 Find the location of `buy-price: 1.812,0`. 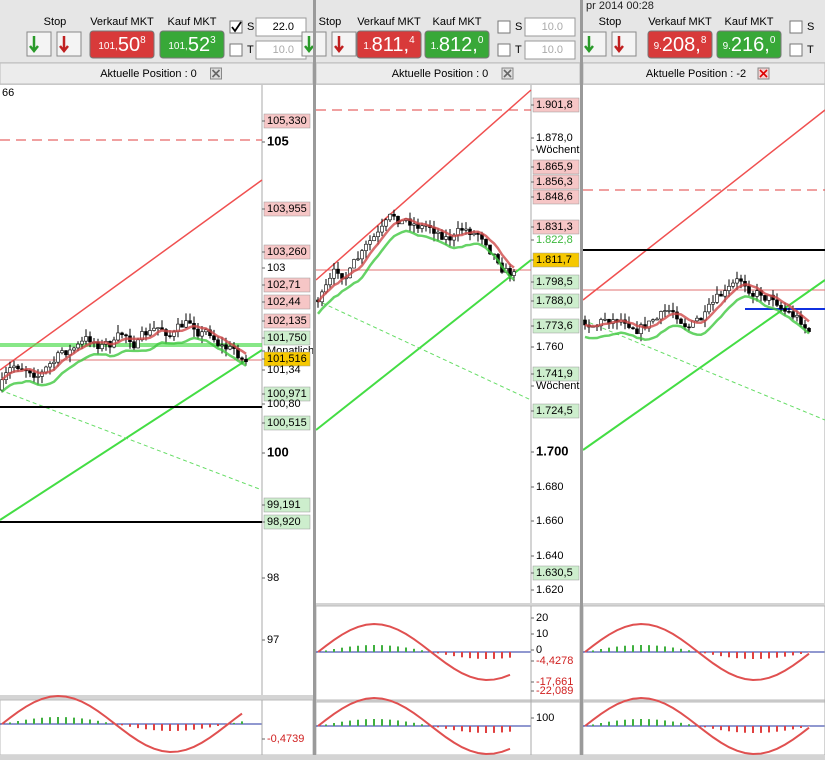

buy-price: 1.812,0 is located at coordinates (457, 45).